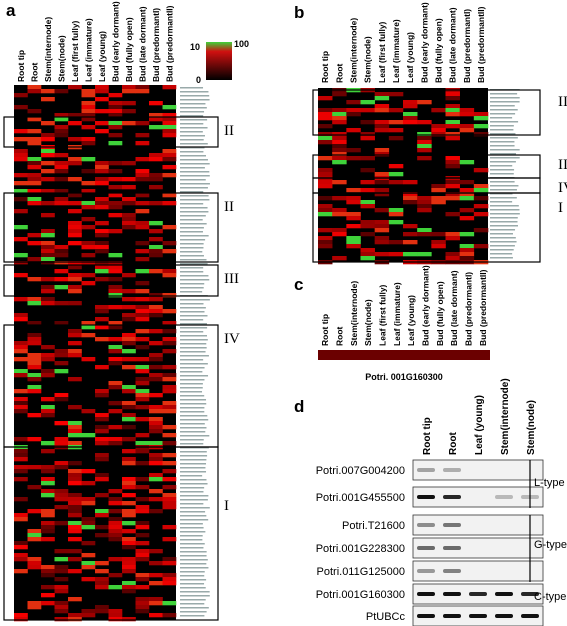 The height and width of the screenshot is (626, 567). Describe the element at coordinates (88, 50) in the screenshot. I see `column-label: Leaf (immature)` at that location.